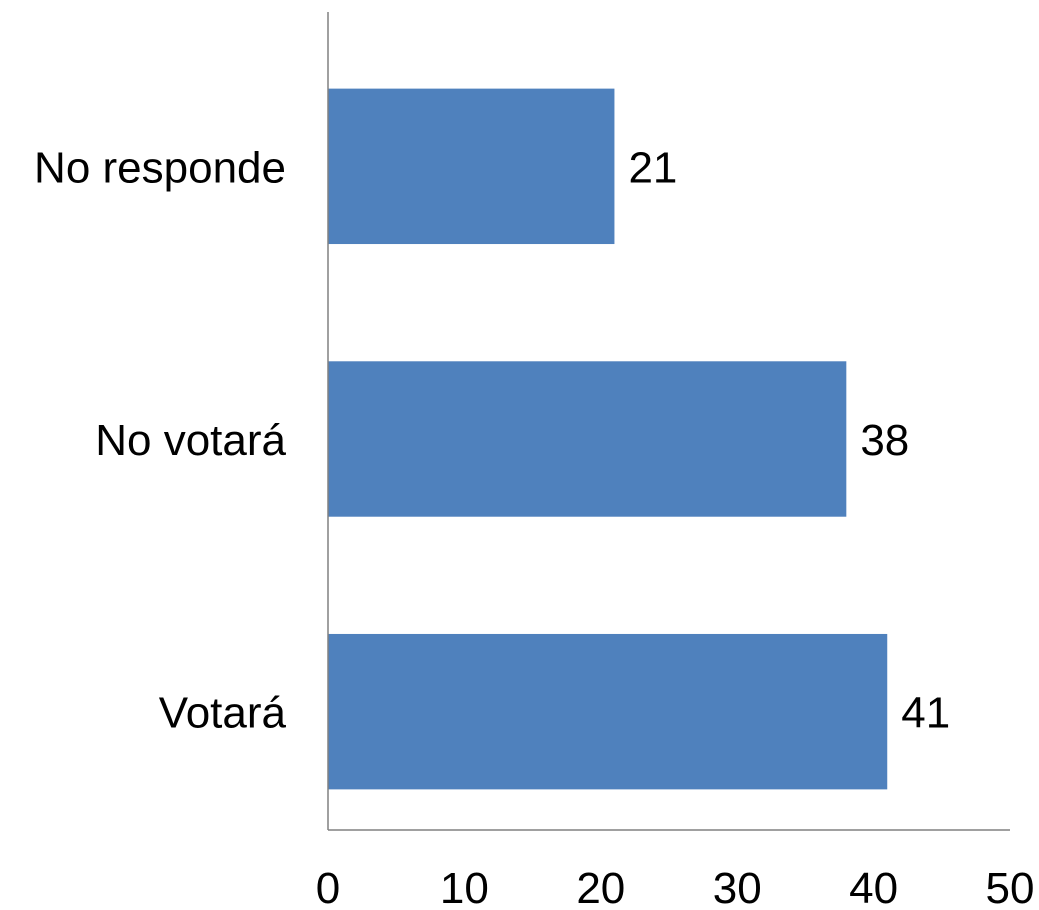 The width and height of the screenshot is (1039, 910). Describe the element at coordinates (1010, 887) in the screenshot. I see `x-tick-label-5: 50` at that location.